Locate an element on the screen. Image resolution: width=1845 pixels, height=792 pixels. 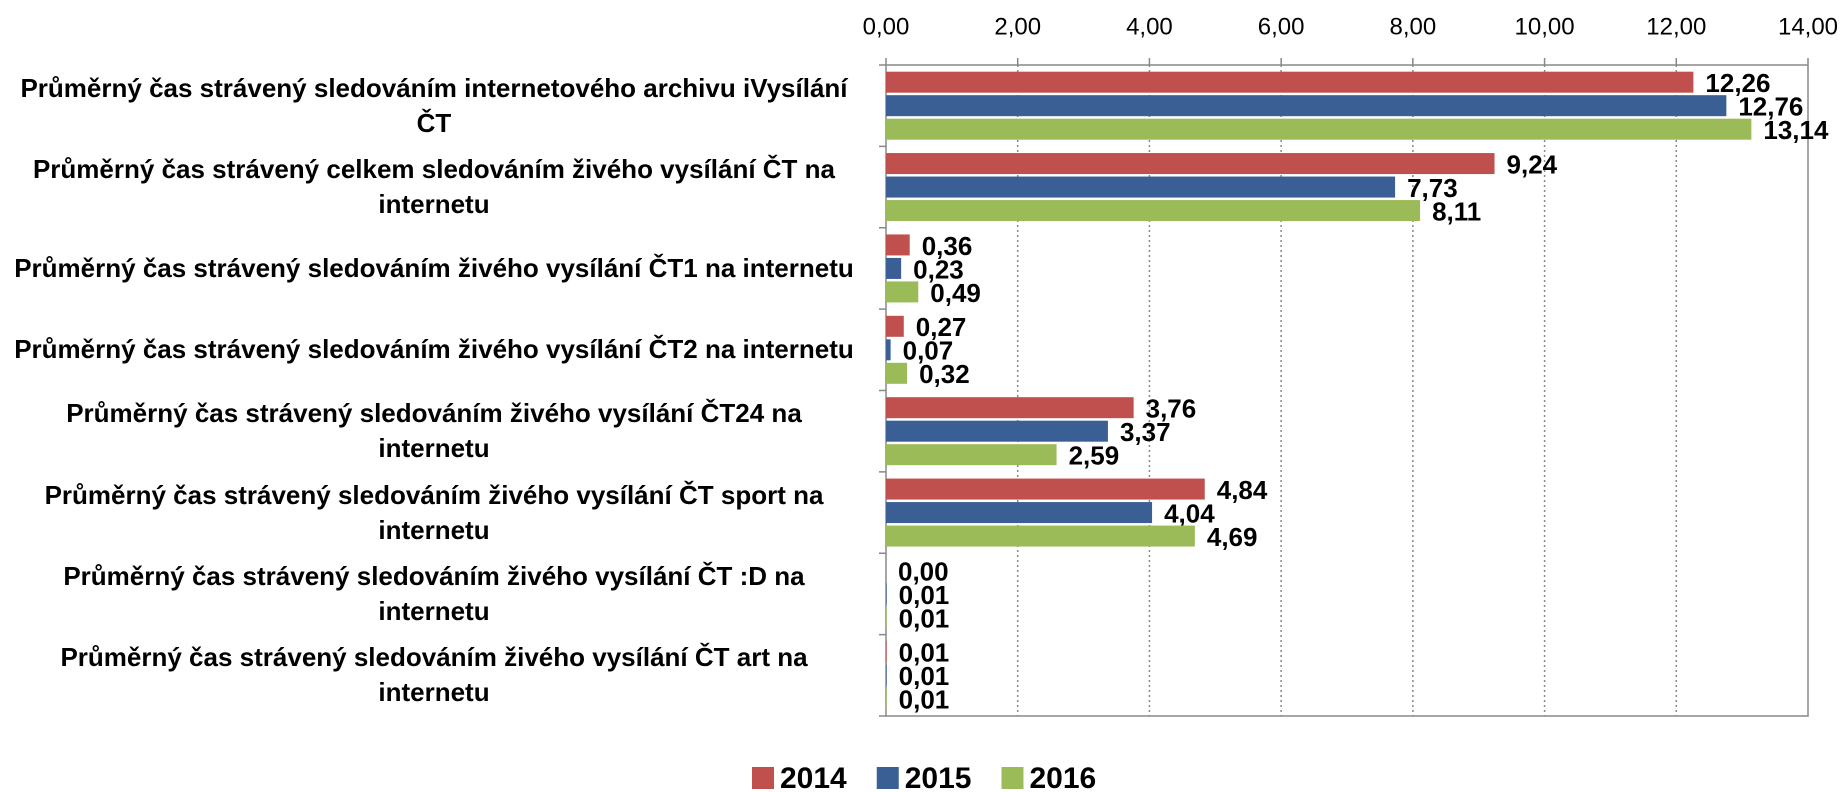
value-label: 4,04 is located at coordinates (1189, 513).